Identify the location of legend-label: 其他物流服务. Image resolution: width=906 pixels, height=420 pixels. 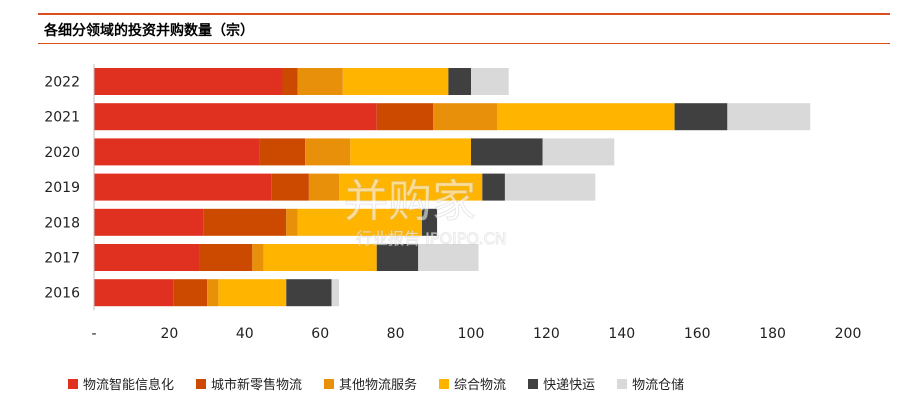
(378, 385).